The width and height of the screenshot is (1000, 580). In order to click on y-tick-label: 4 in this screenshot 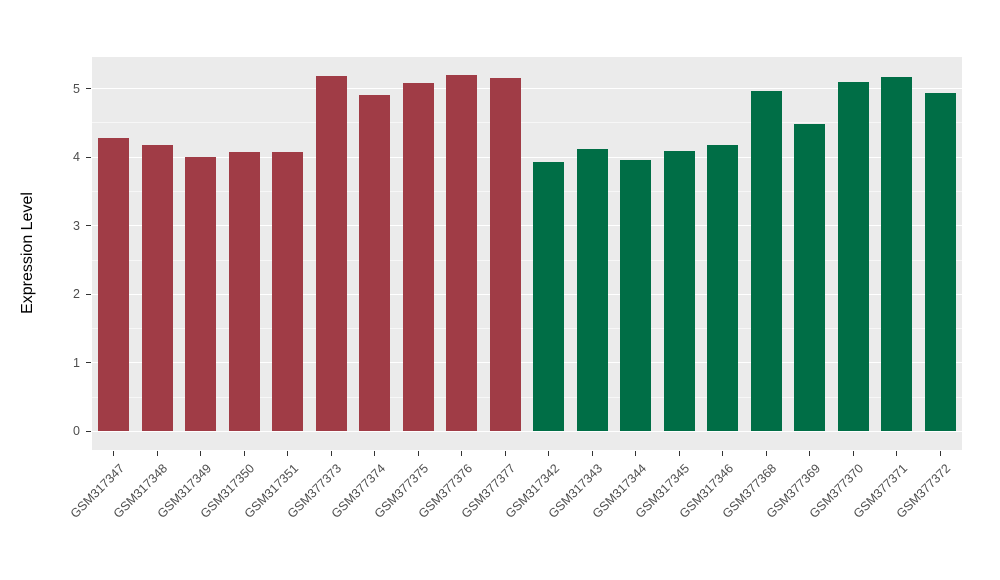, I will do `click(76, 157)`.